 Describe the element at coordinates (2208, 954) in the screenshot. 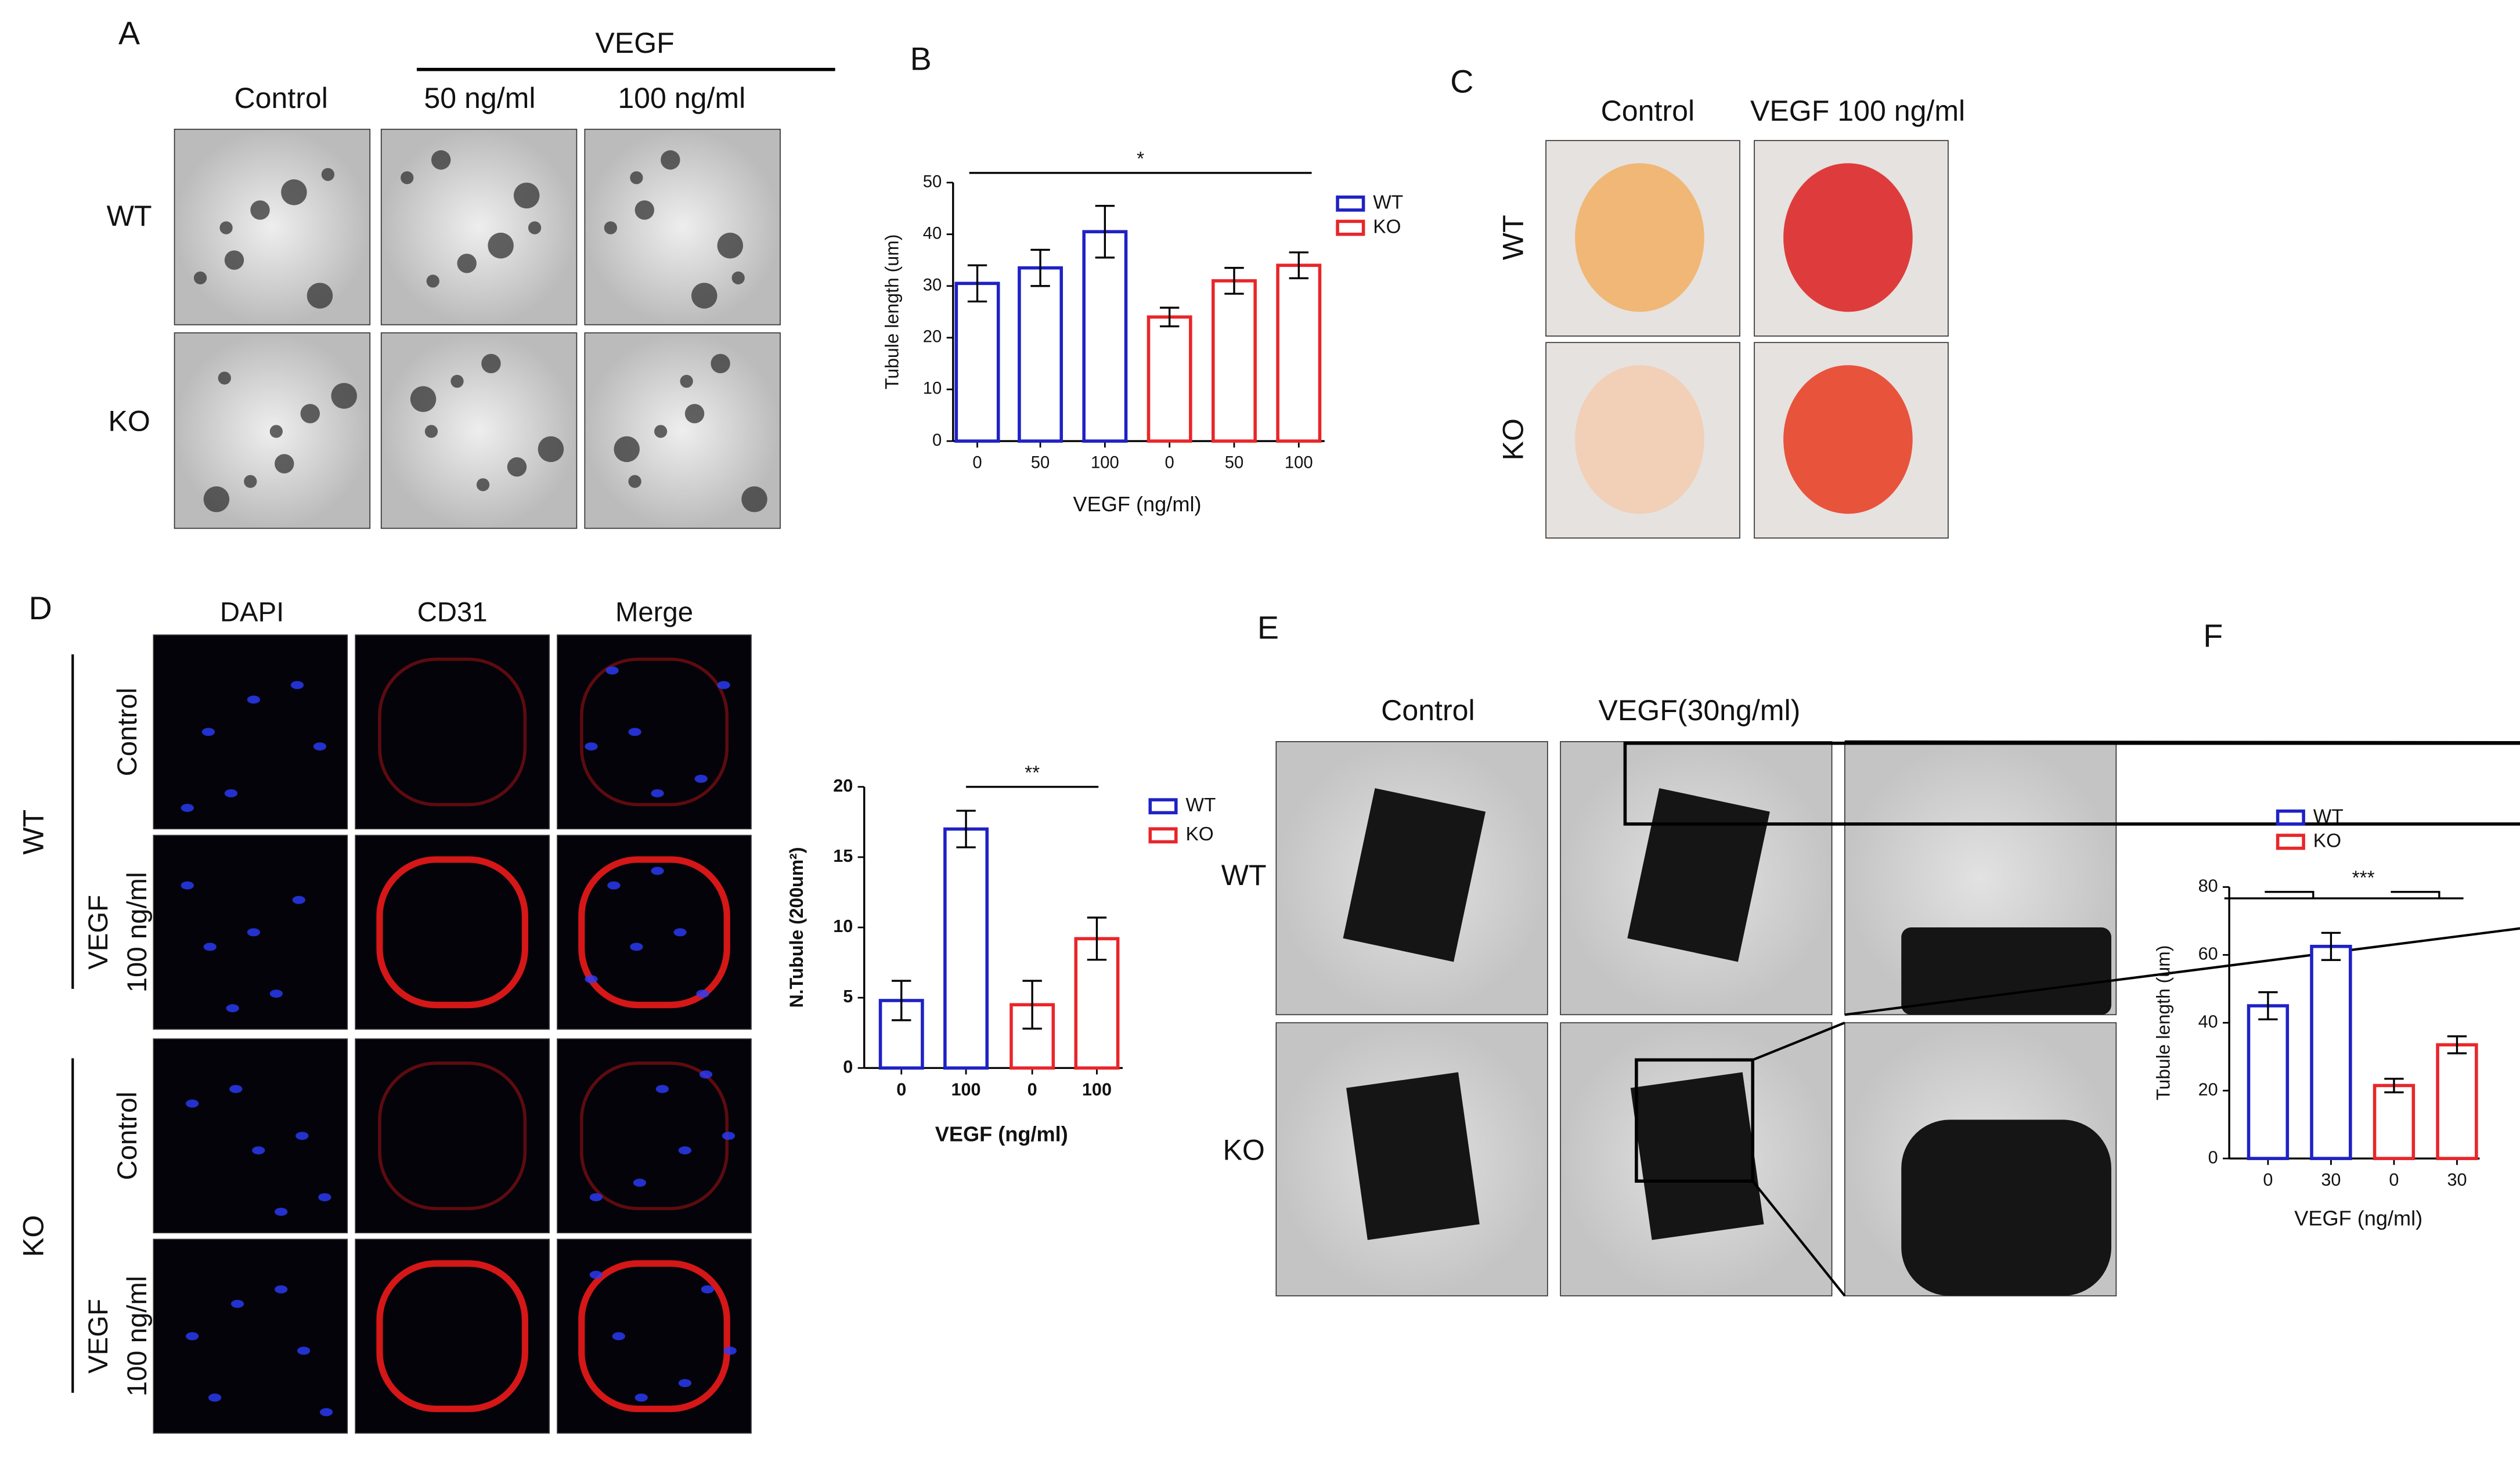

I see `y-tick-label: 60` at that location.